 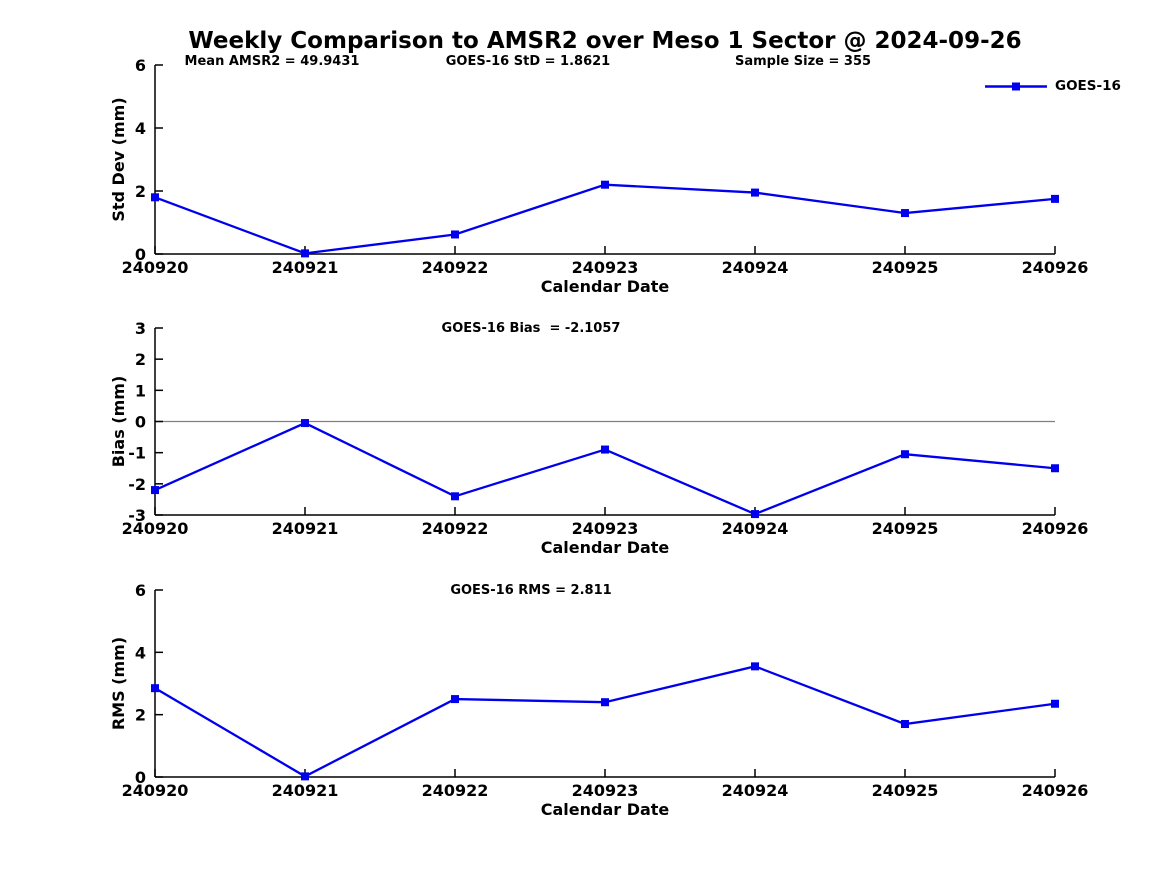 I want to click on annotation-goes16-std: GOES-16 StD = 1.8621, so click(x=528, y=61).